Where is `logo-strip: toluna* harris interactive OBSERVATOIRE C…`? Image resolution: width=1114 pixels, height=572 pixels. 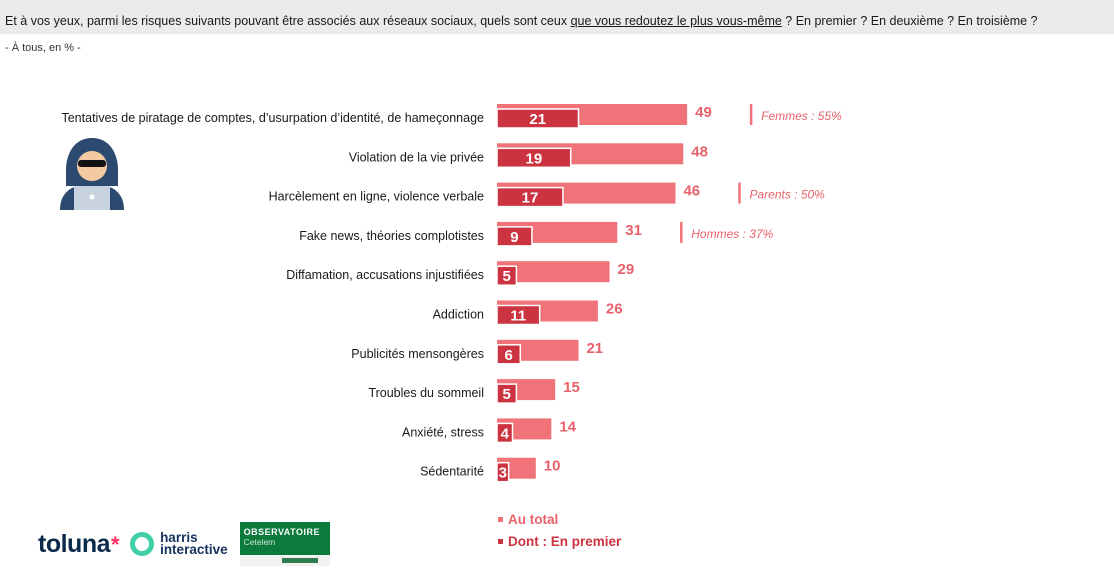
logo-strip: toluna* harris interactive OBSERVATOIRE C… is located at coordinates (184, 544).